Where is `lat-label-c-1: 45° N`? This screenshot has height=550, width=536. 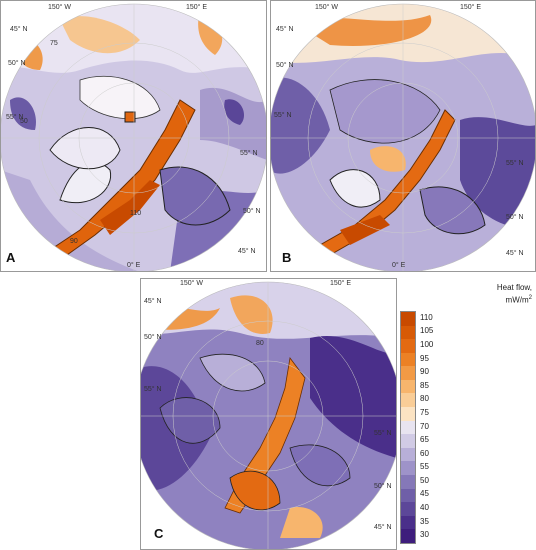 lat-label-c-1: 45° N is located at coordinates (153, 301).